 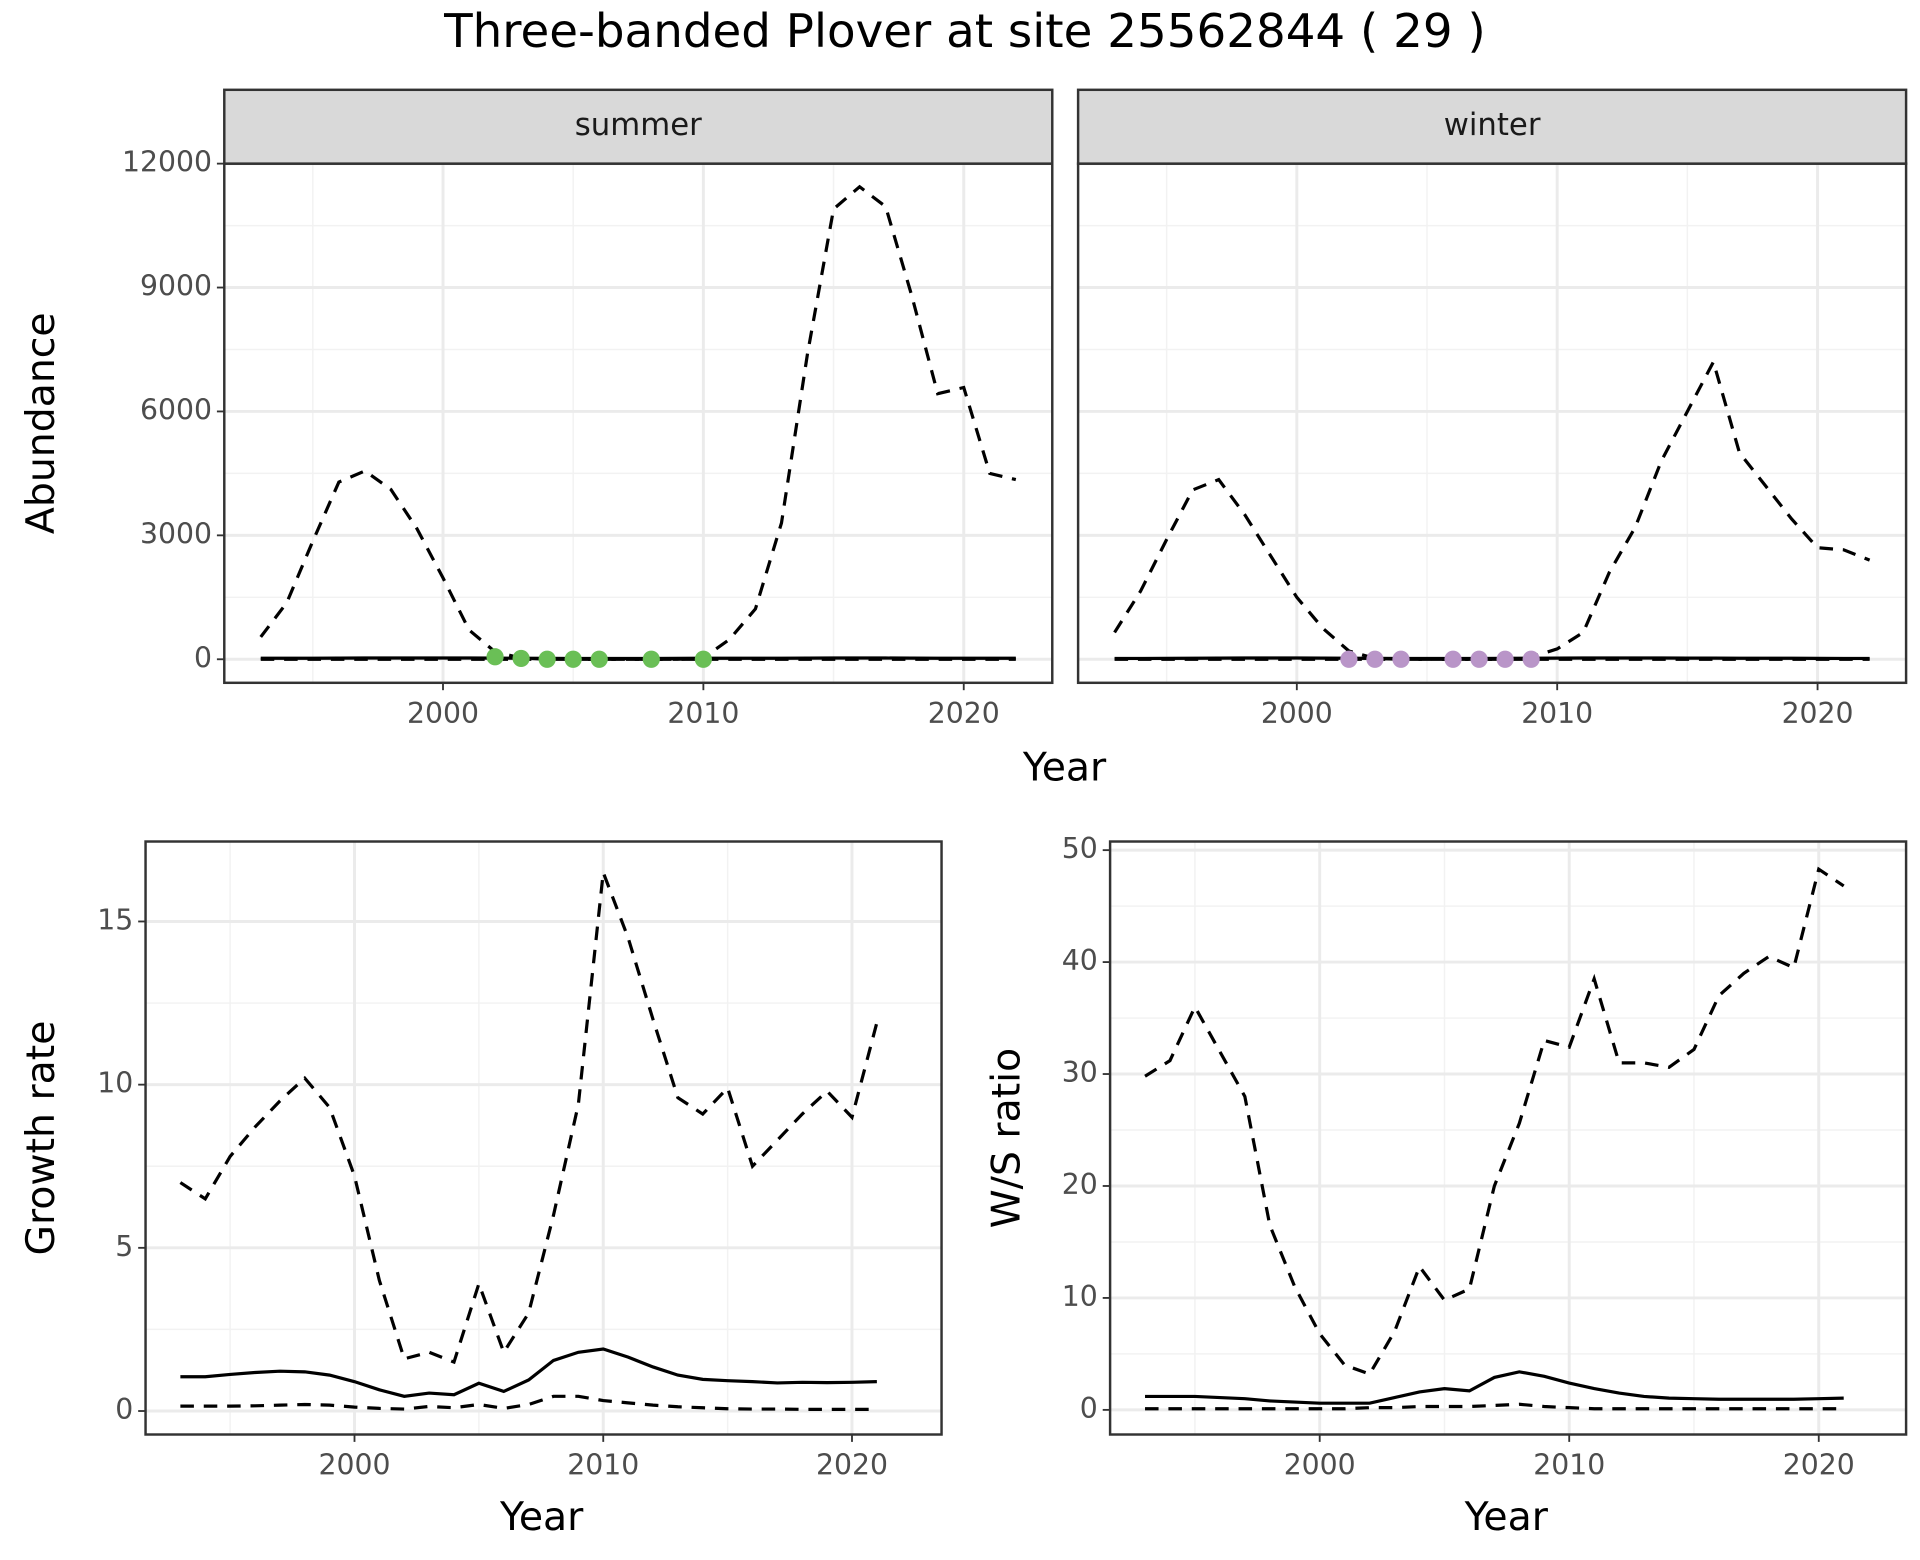 I want to click on y-tick-label: 15, so click(x=115, y=919).